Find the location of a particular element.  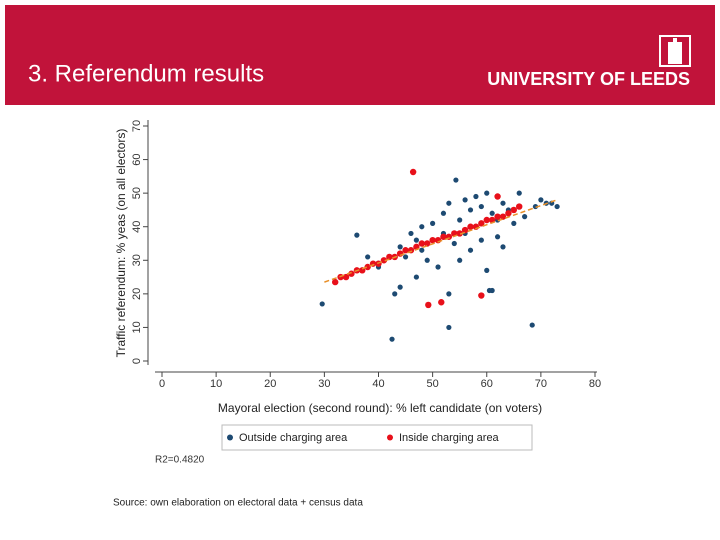

x-tick-label: 70 is located at coordinates (541, 384).